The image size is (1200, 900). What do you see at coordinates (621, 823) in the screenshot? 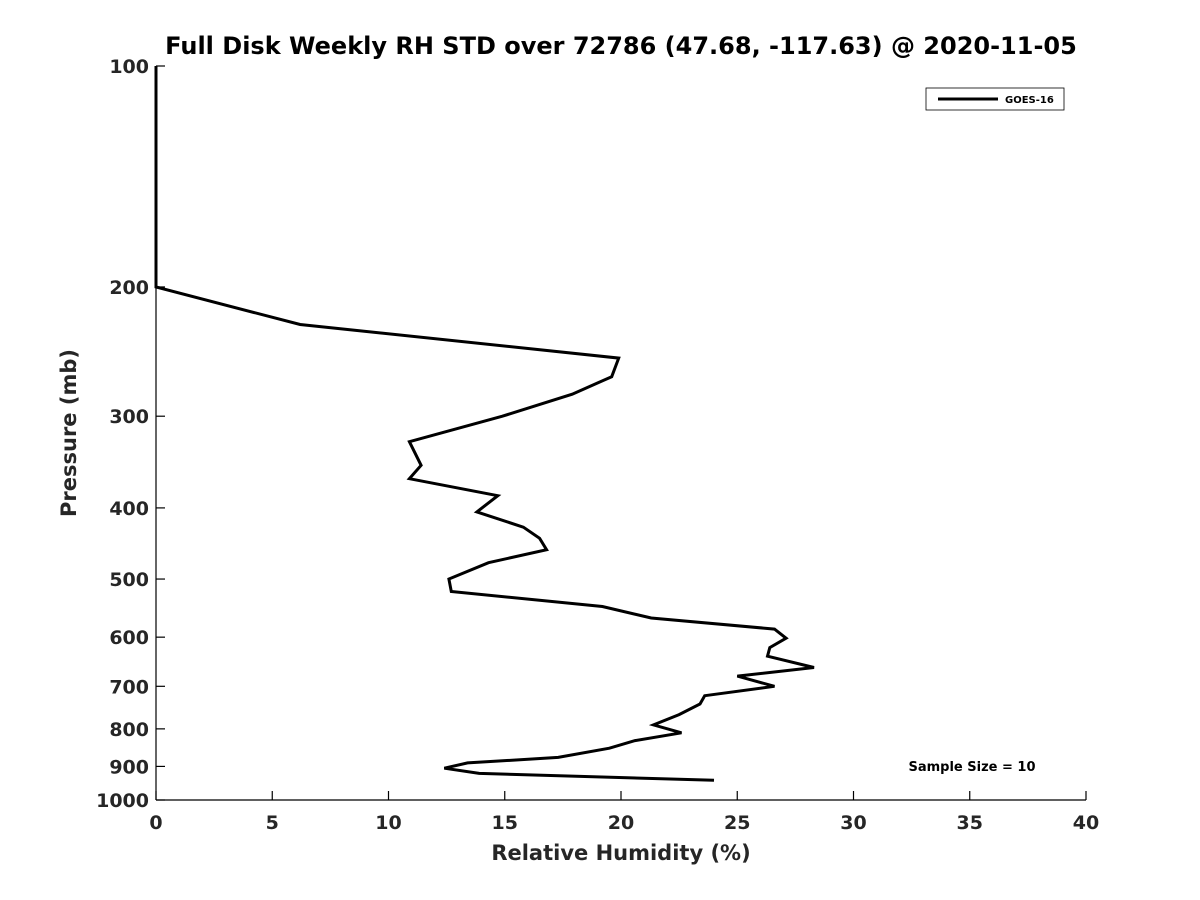
I see `x-tick-label: 20` at bounding box center [621, 823].